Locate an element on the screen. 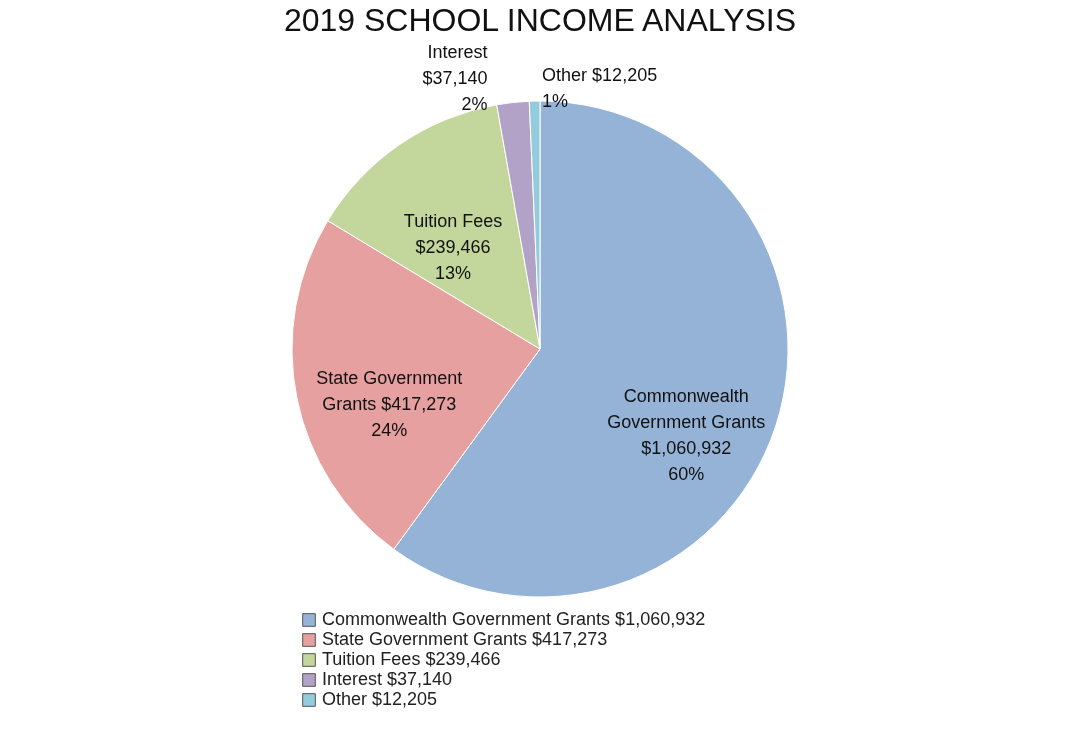 The height and width of the screenshot is (751, 1092). legend-label: Tuition Fees $239,466 is located at coordinates (411, 659).